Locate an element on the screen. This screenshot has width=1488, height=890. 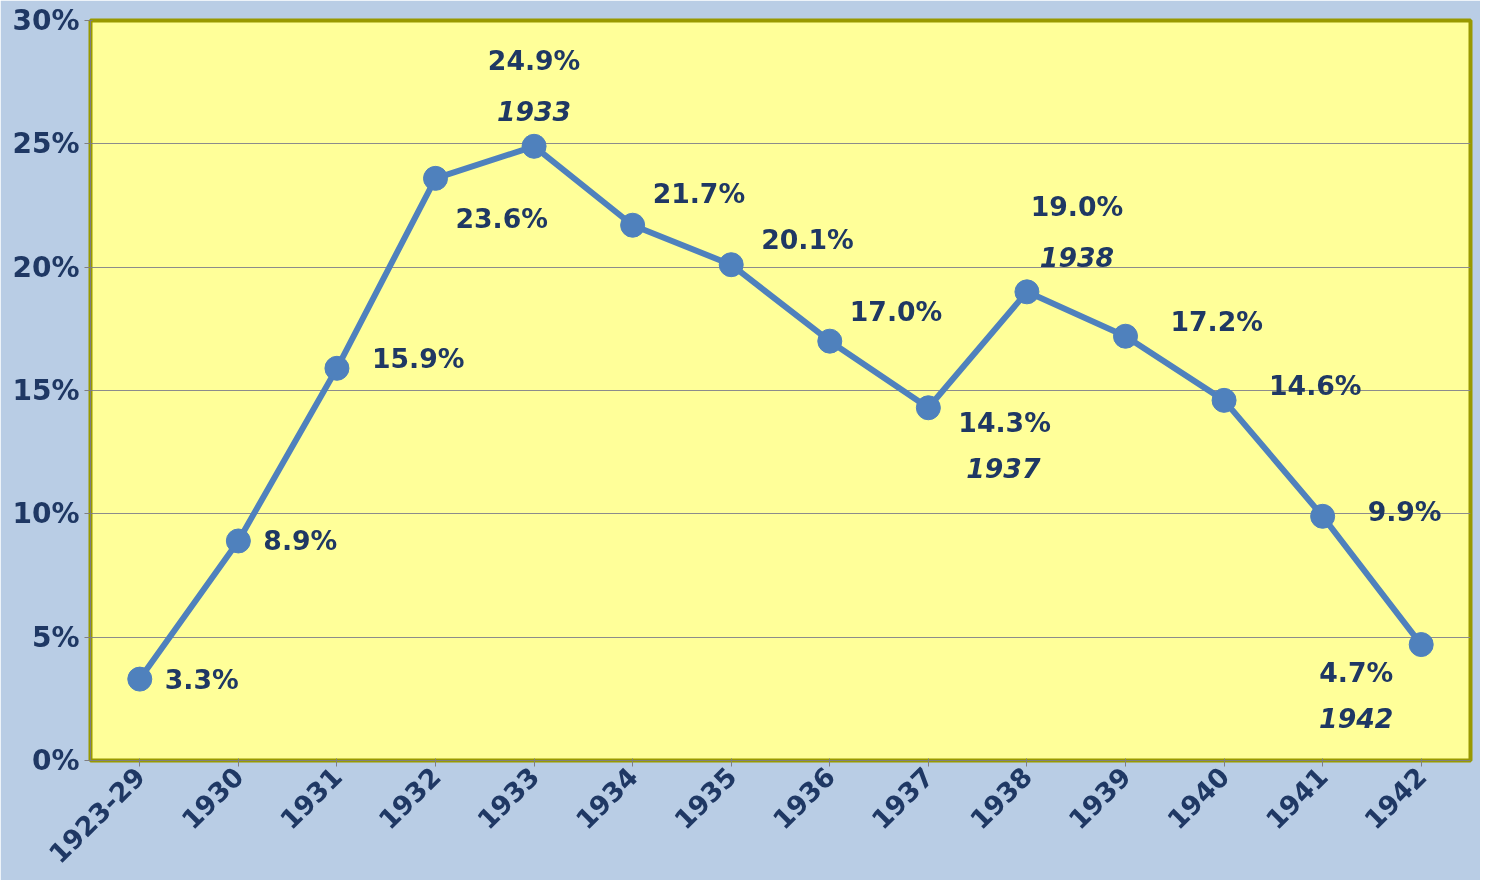
data-label: 14.3% is located at coordinates (1004, 423).